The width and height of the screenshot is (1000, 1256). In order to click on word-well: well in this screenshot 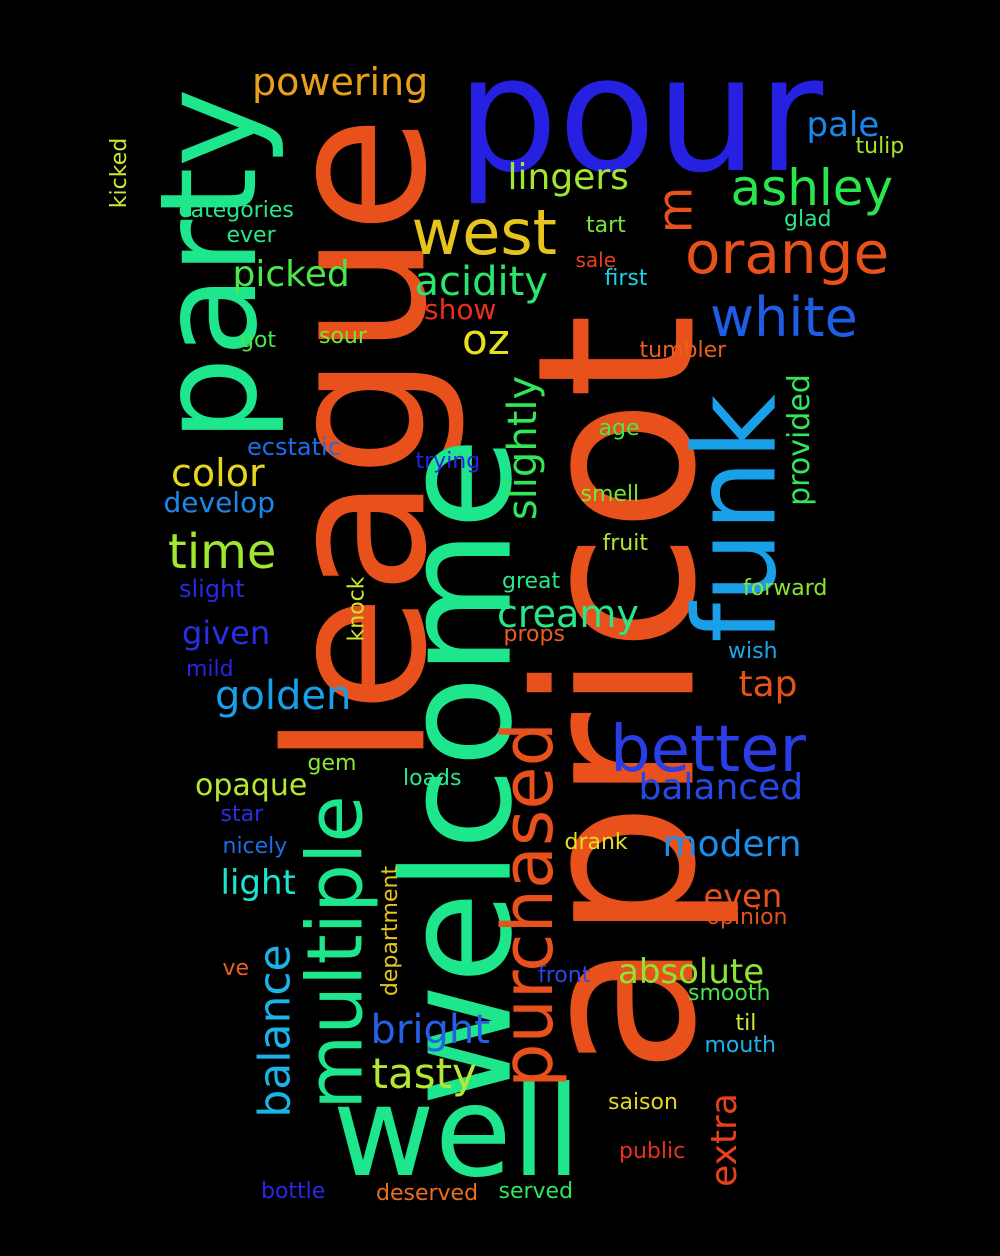, I will do `click(457, 1132)`.